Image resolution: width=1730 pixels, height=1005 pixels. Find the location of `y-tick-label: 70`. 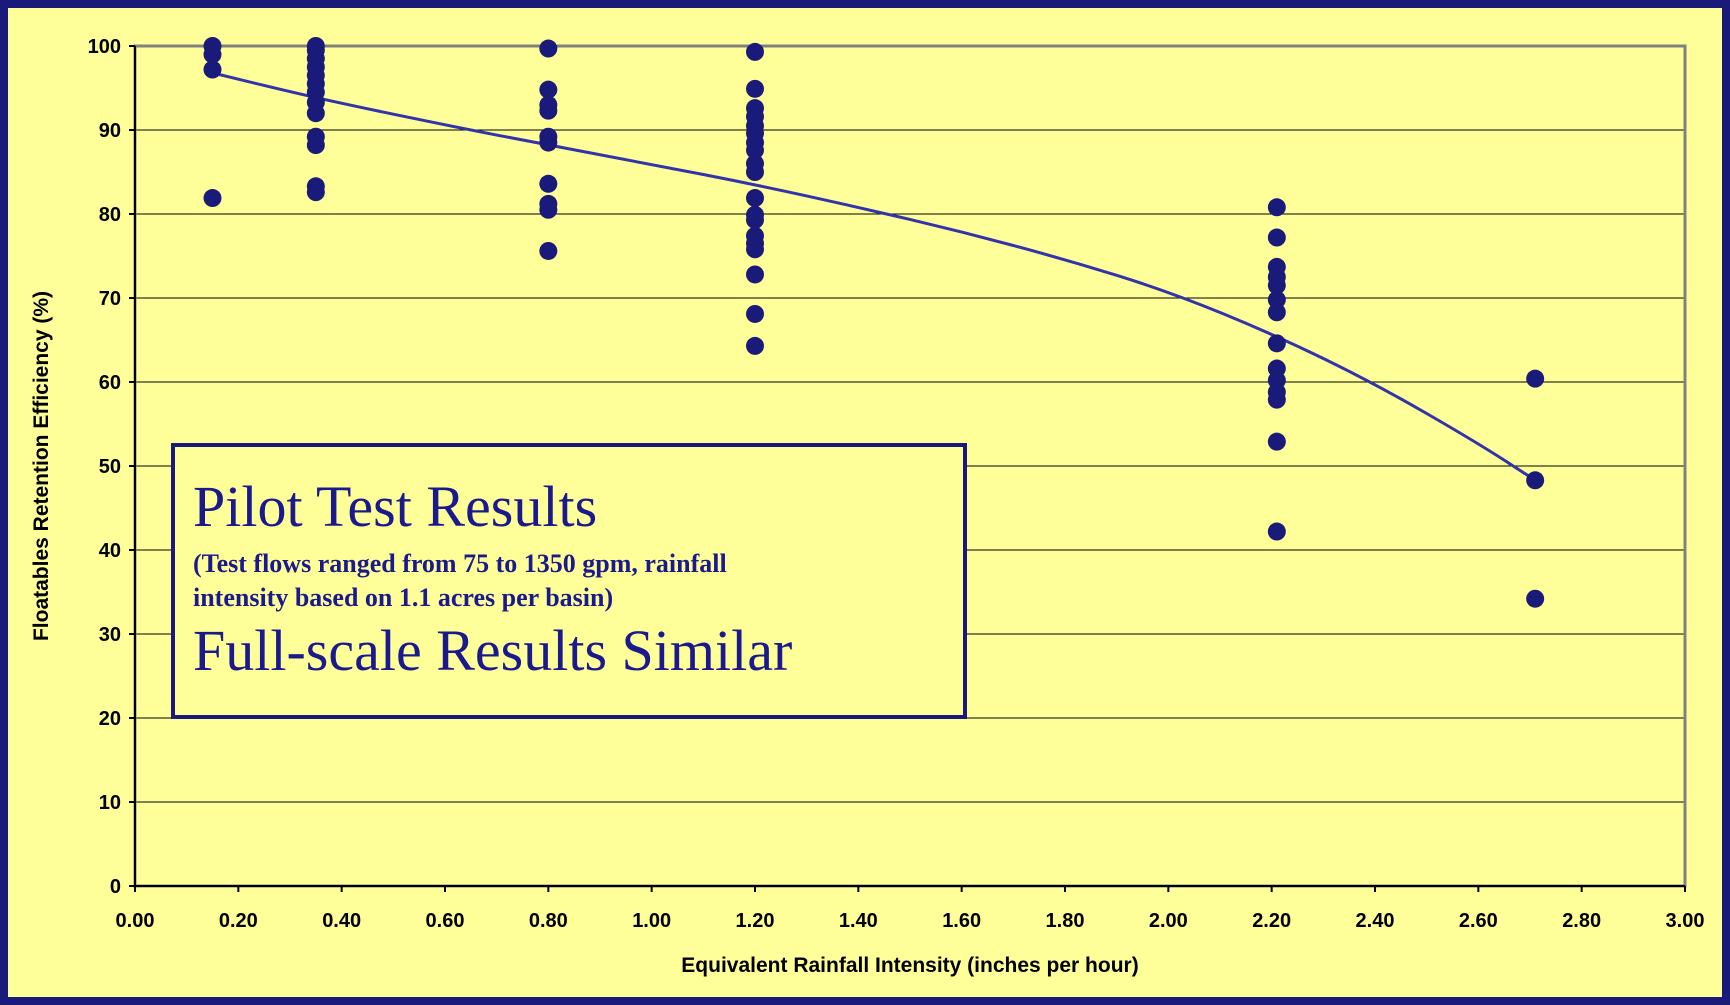

y-tick-label: 70 is located at coordinates (110, 299).